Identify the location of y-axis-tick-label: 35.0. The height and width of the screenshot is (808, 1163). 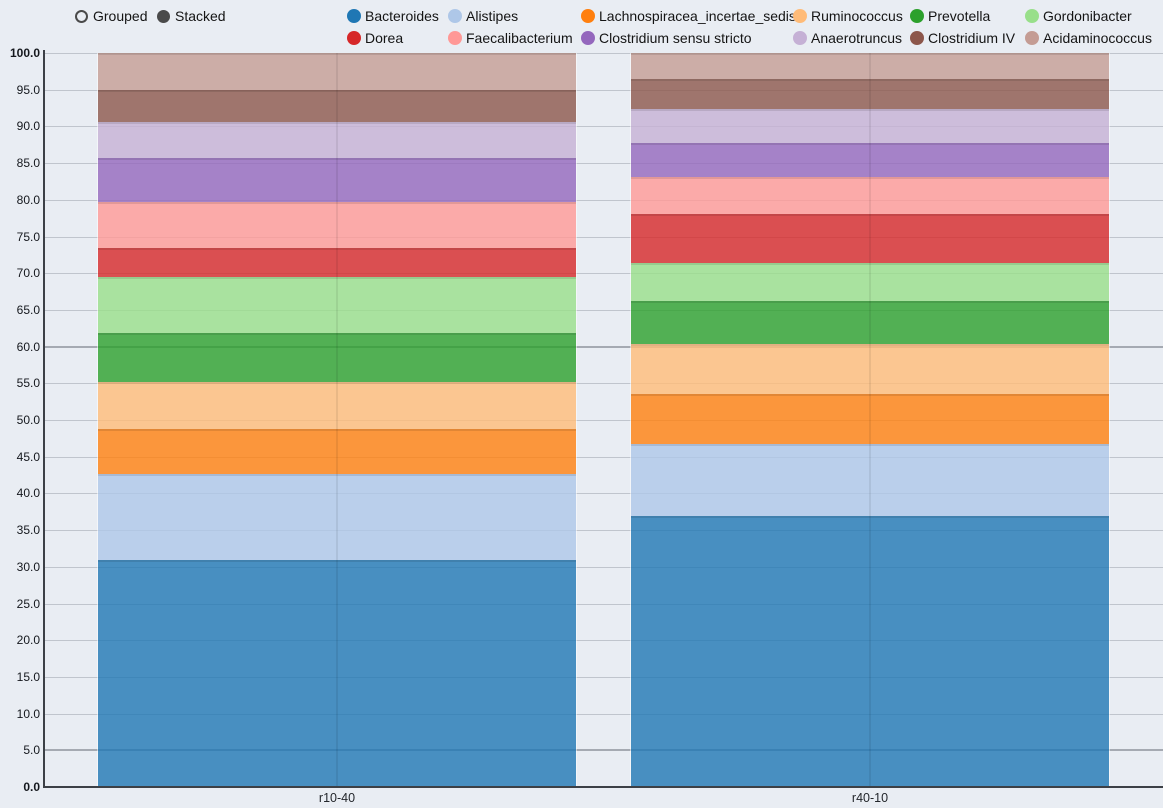
(28, 530).